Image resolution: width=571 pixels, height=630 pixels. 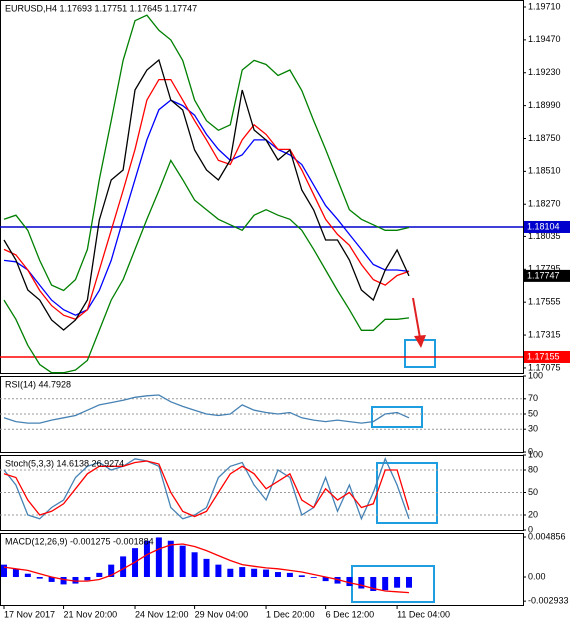 What do you see at coordinates (420, 341) in the screenshot?
I see `arrow-head` at bounding box center [420, 341].